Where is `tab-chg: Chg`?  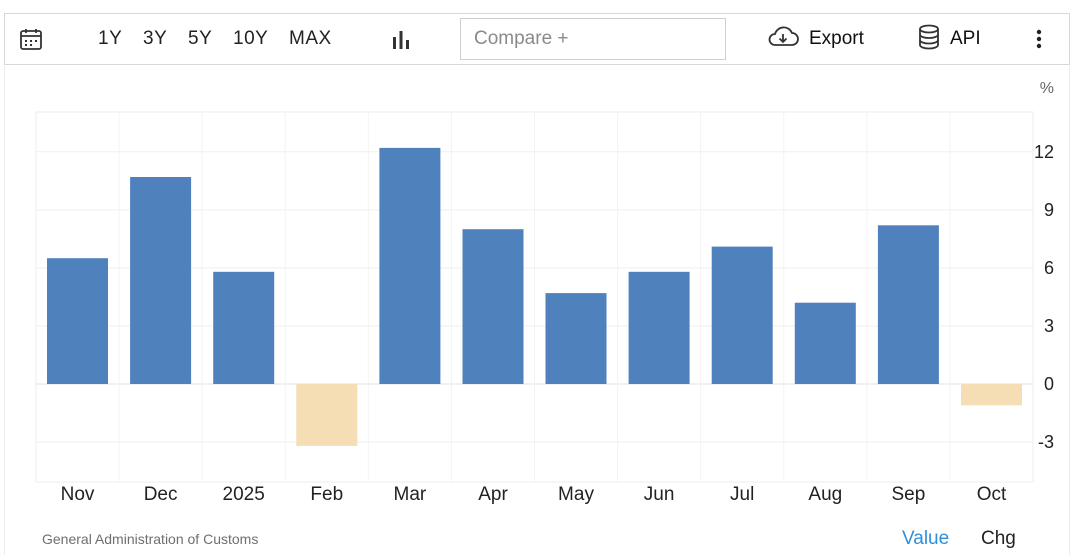
tab-chg: Chg is located at coordinates (998, 538).